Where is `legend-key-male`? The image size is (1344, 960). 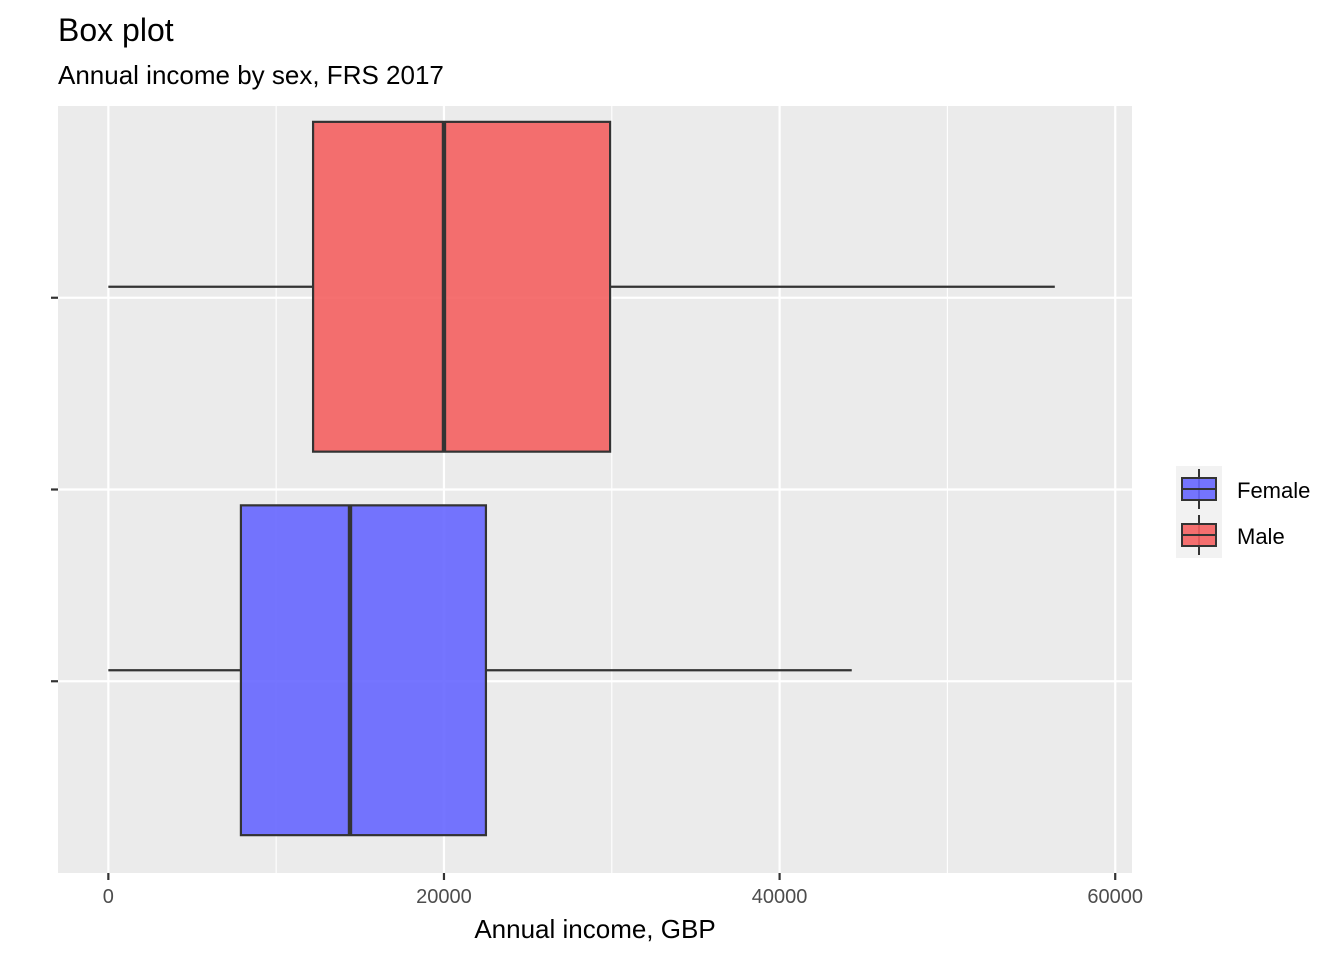 legend-key-male is located at coordinates (1199, 535).